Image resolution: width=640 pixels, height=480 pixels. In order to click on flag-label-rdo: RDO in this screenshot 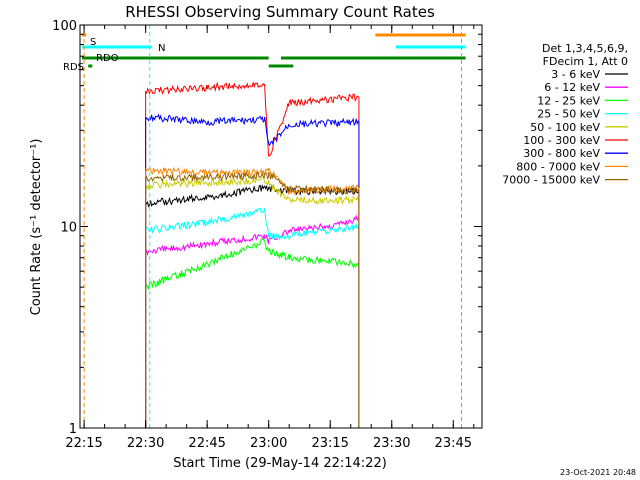, I will do `click(107, 58)`.